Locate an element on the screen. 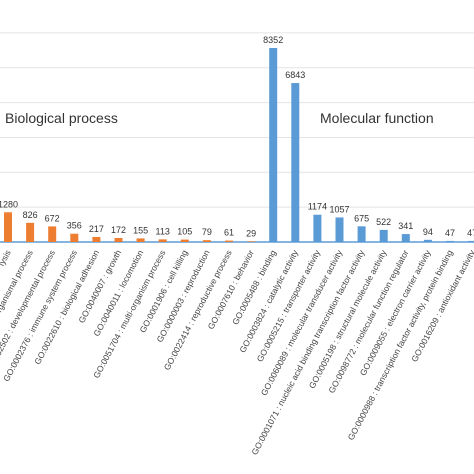 The width and height of the screenshot is (474, 474). value-label: 155 is located at coordinates (140, 230).